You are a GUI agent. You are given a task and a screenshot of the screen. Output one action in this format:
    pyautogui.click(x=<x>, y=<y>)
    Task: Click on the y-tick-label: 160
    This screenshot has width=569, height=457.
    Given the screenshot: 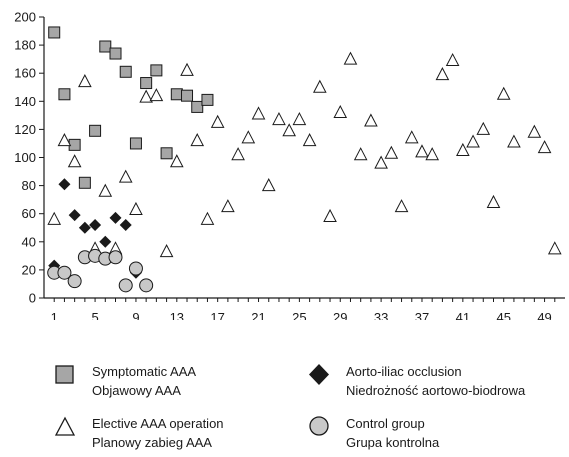 What is the action you would take?
    pyautogui.click(x=25, y=73)
    